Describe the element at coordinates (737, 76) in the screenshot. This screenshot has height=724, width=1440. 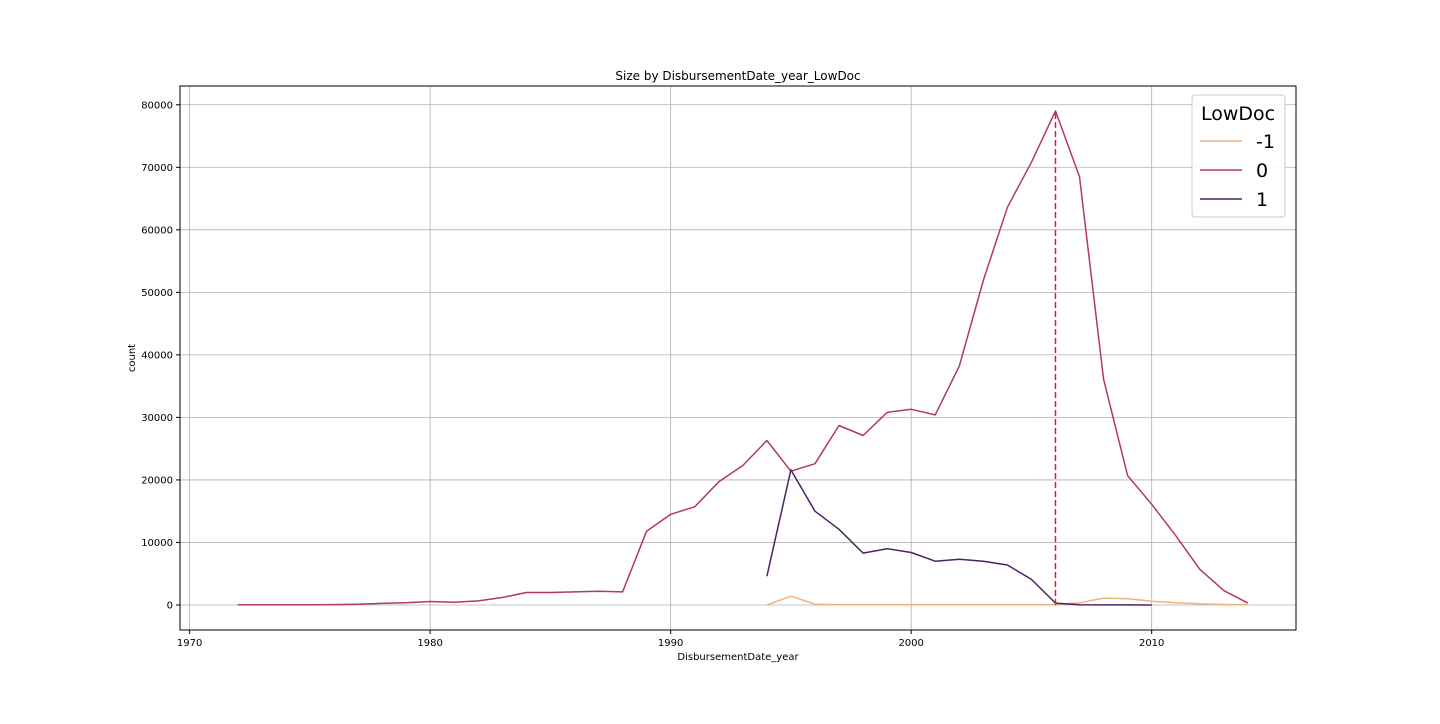
I see `chart-title: Size by DisbursementDate_year_LowDoc` at that location.